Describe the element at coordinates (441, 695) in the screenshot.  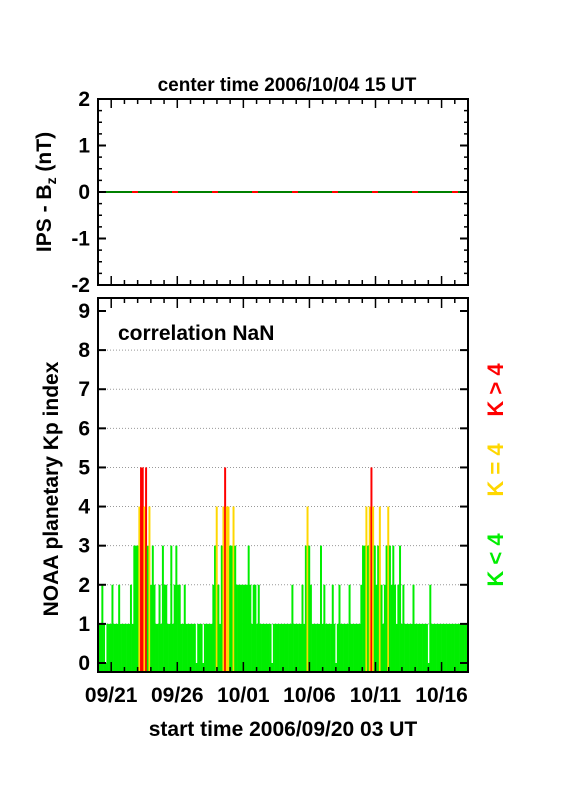
I see `bottom-x-tick-label: 10/16` at that location.